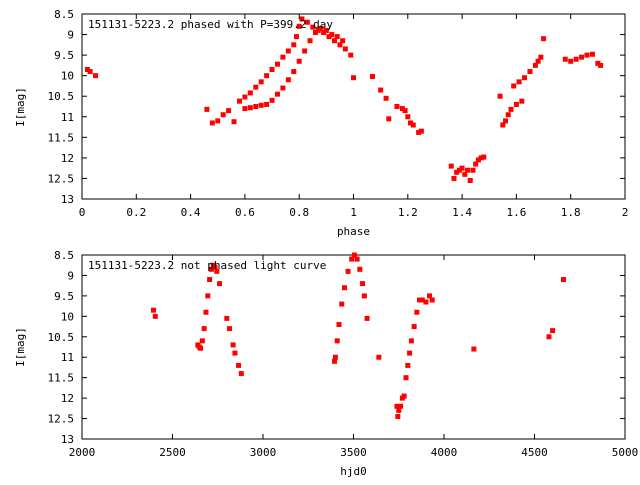 The height and width of the screenshot is (485, 640). I want to click on x-tick-label: 2, so click(625, 212).